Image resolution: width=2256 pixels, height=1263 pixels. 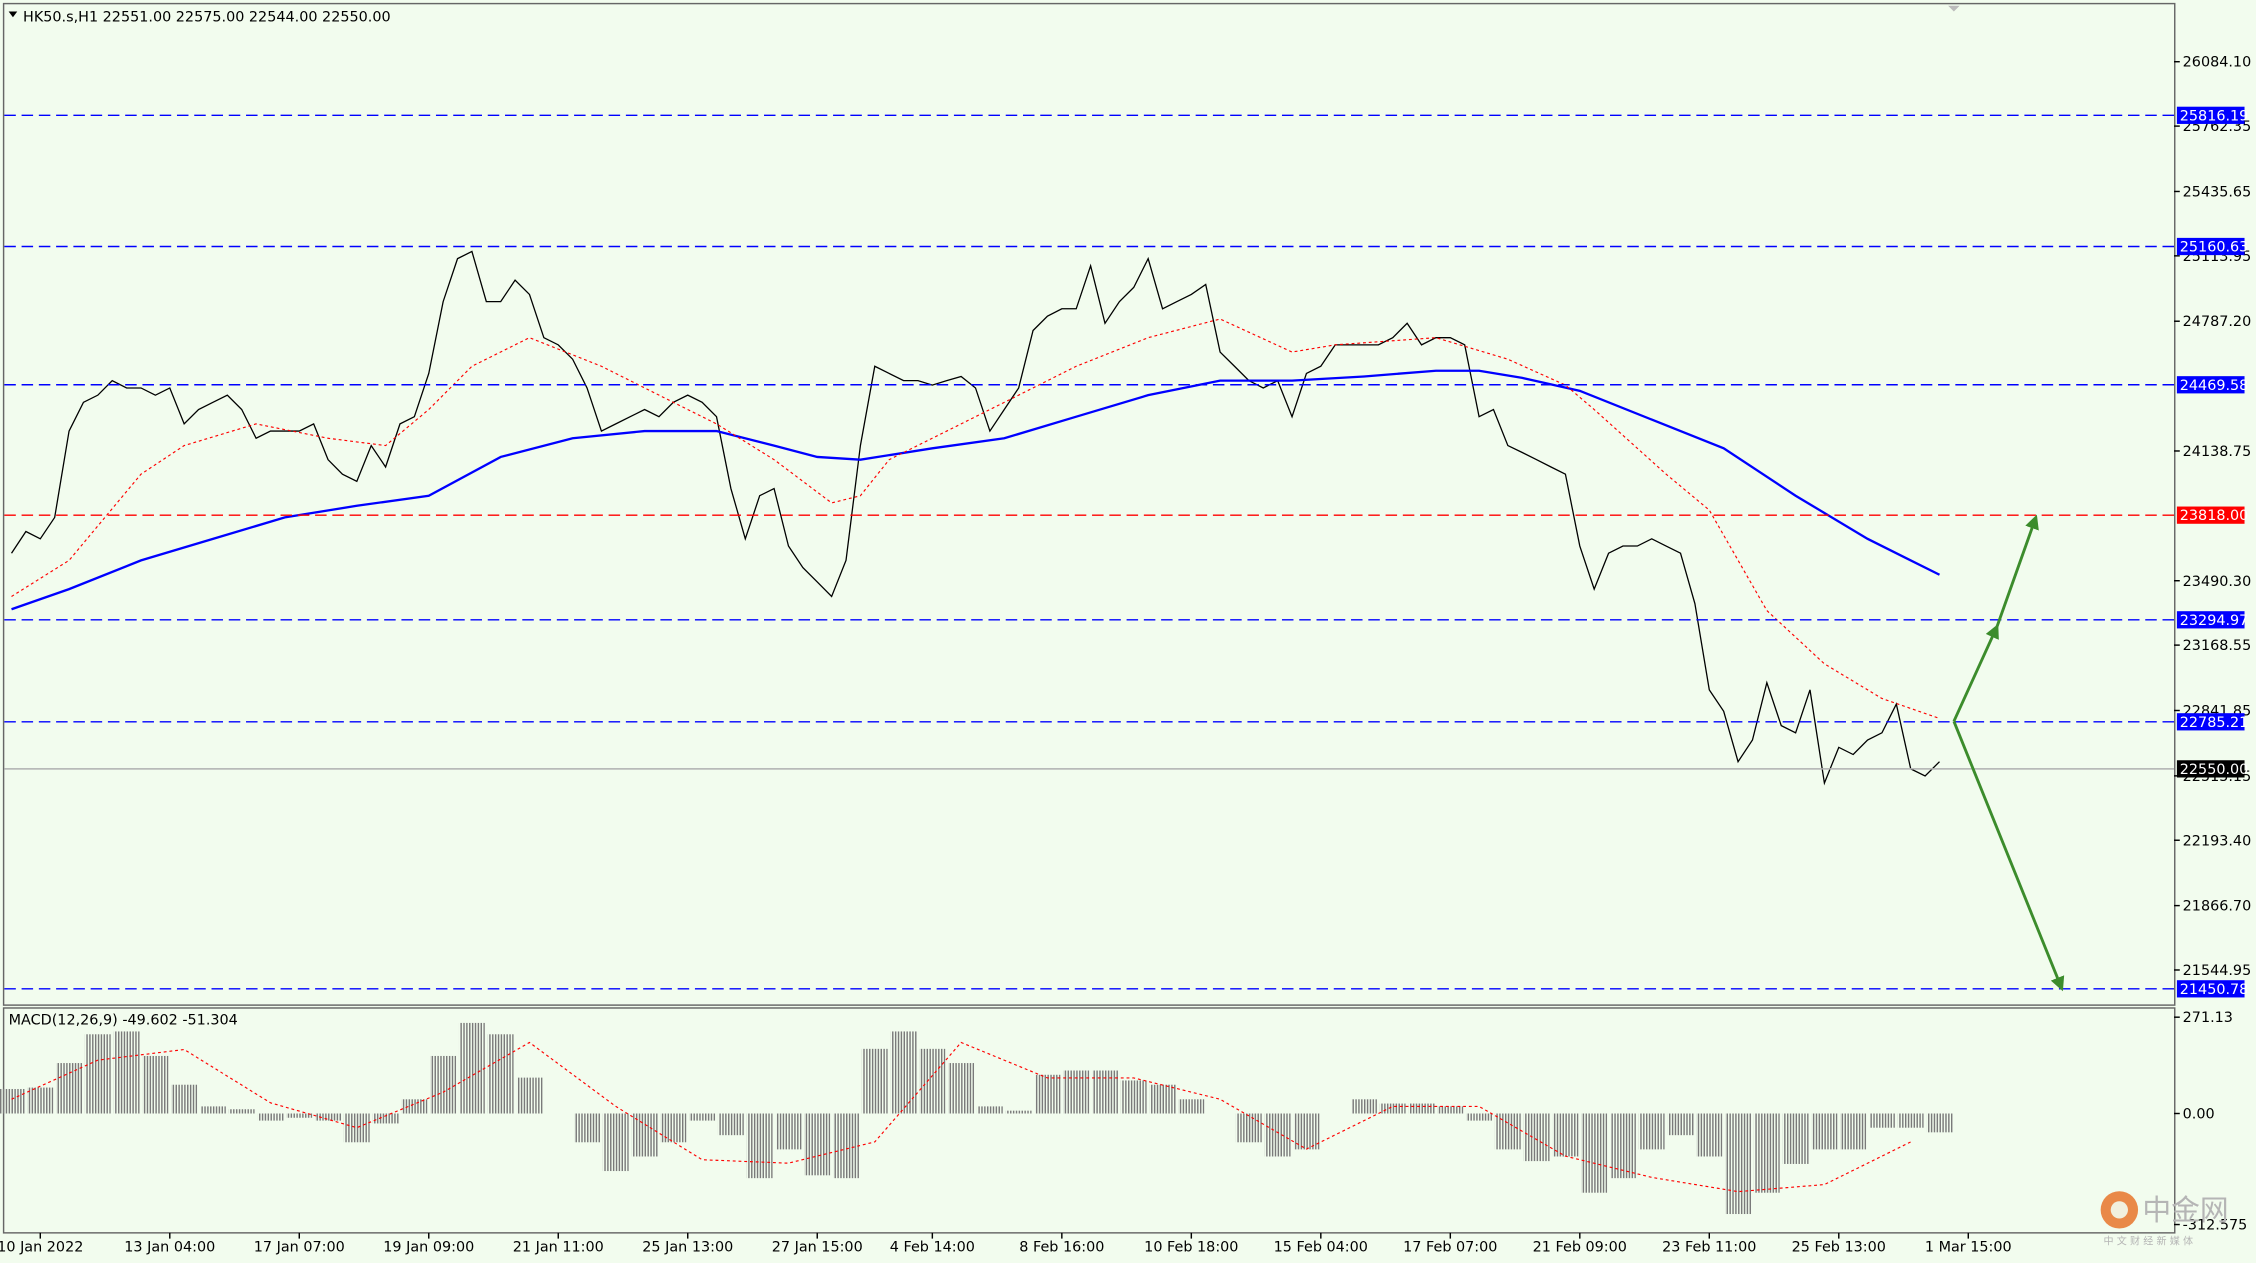 I want to click on x-tick-label: 27 Jan 15:00, so click(x=817, y=1248).